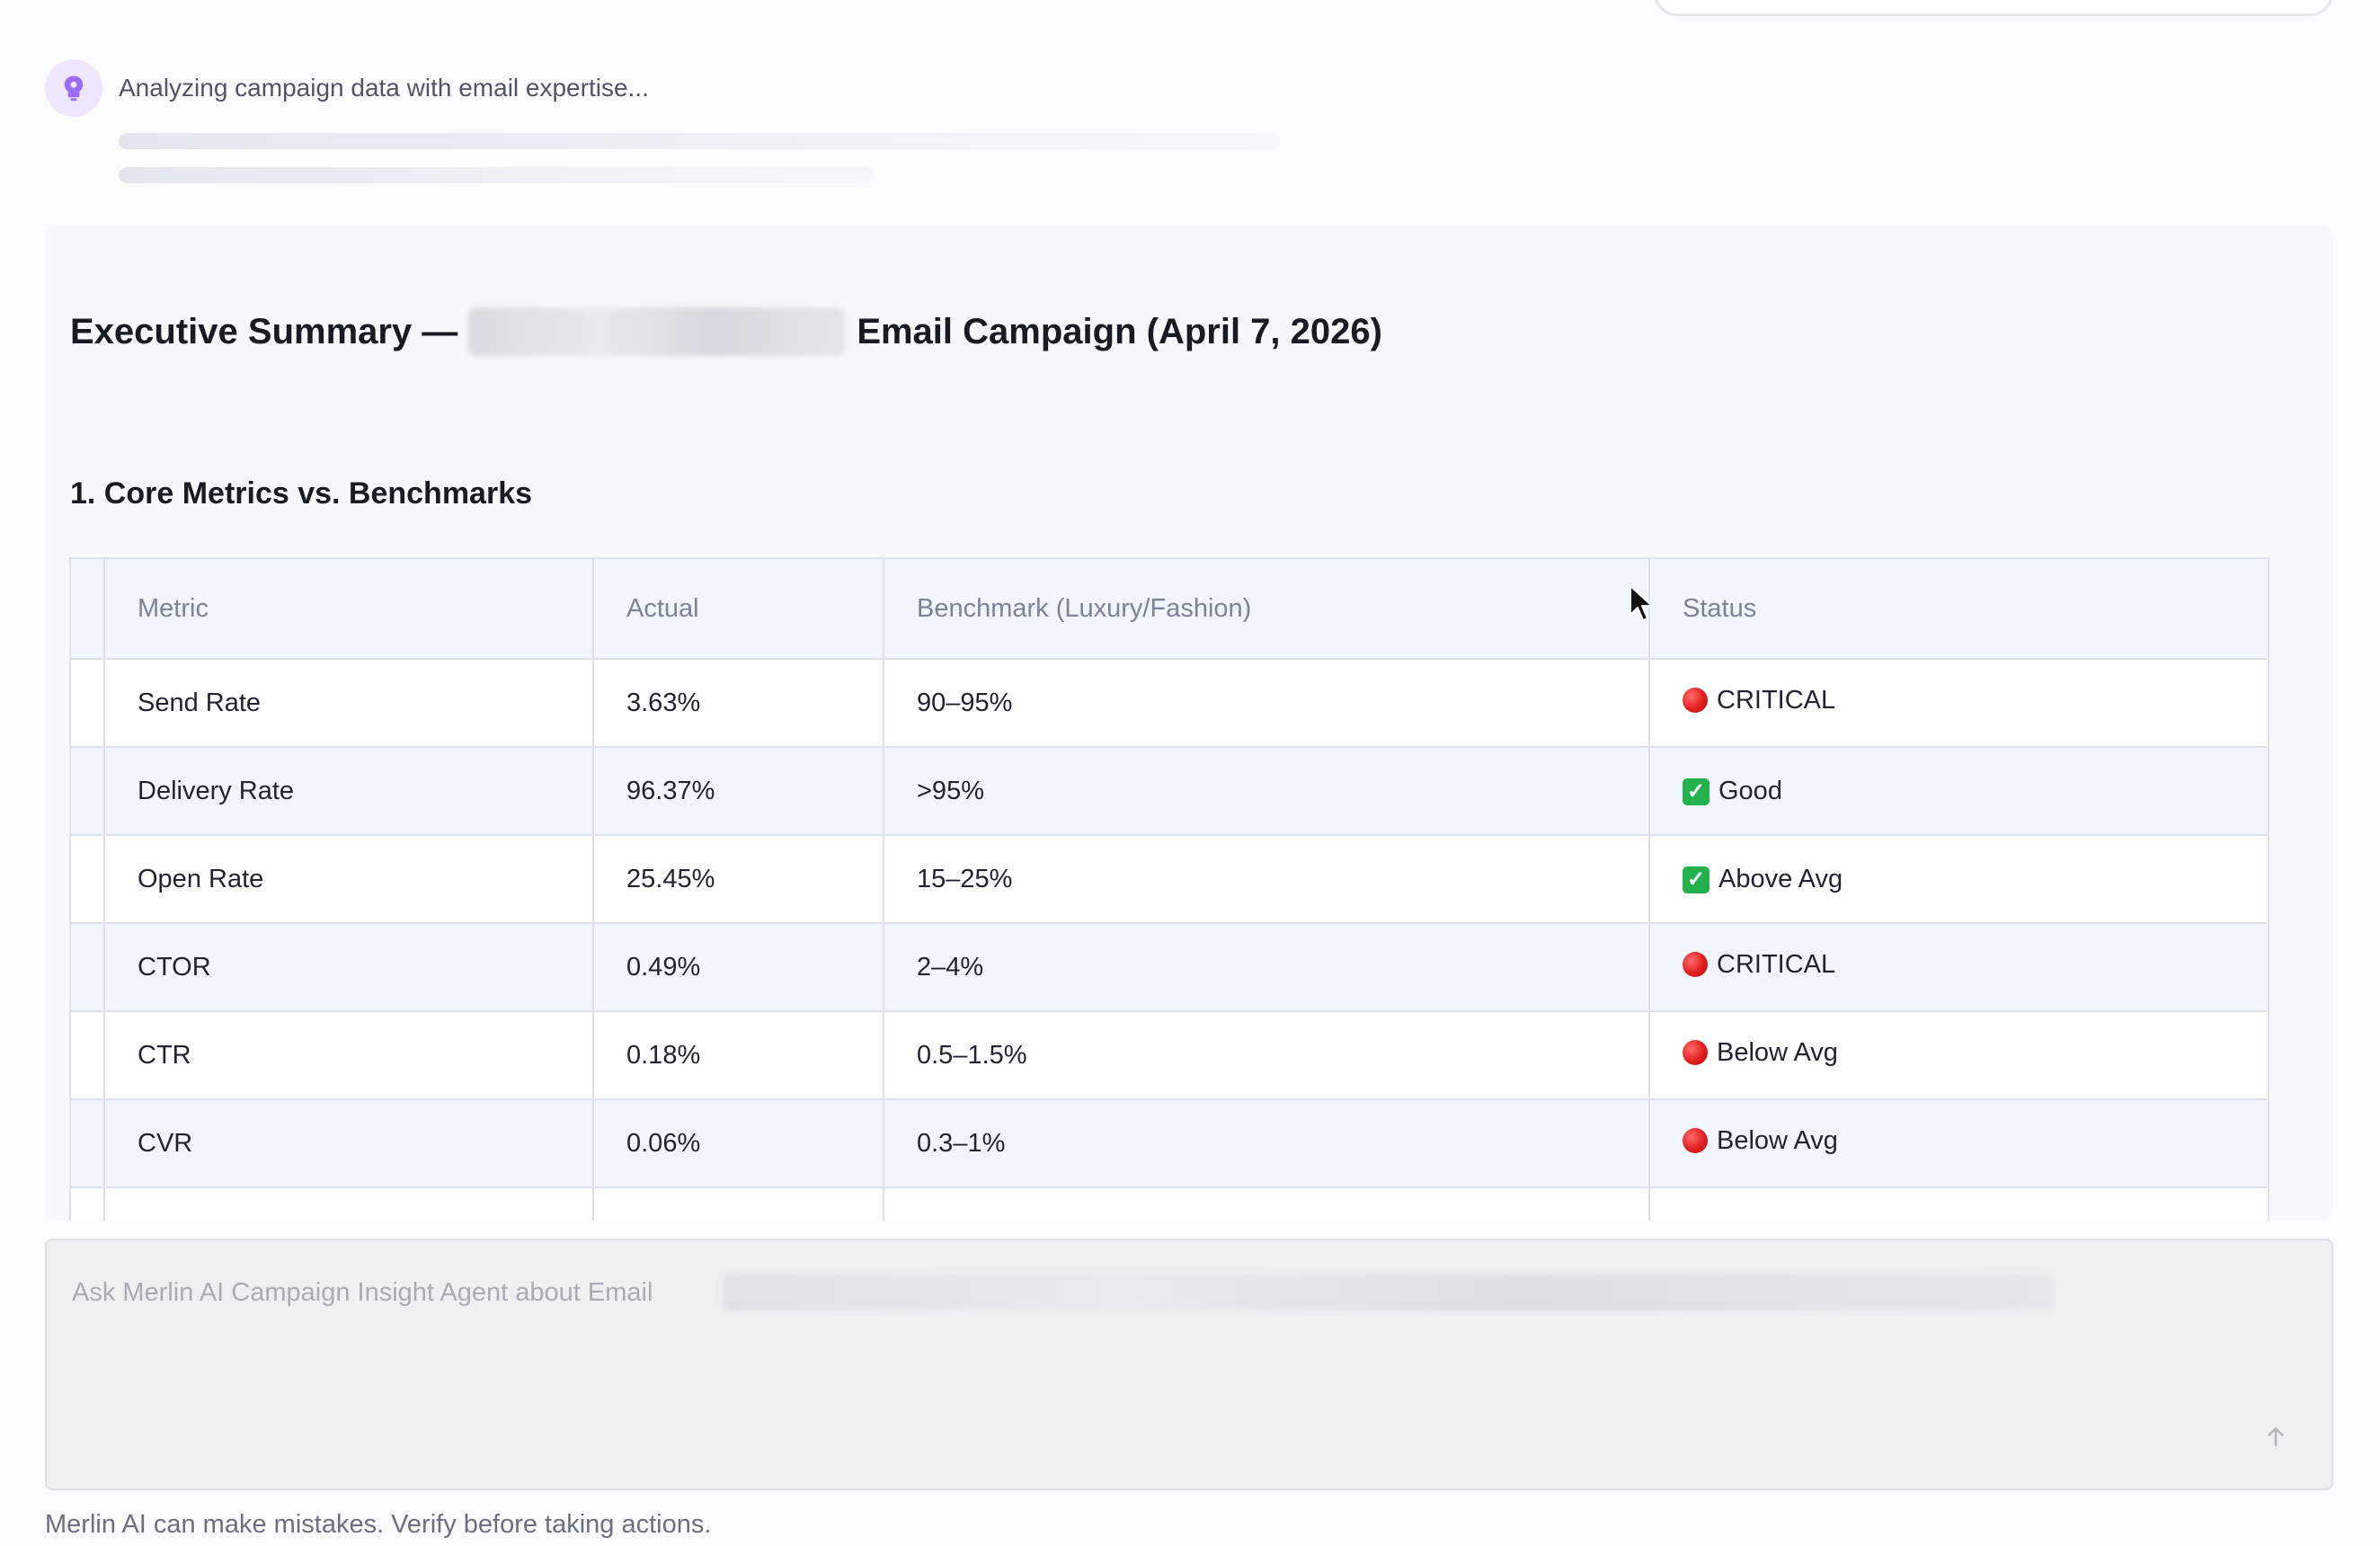  I want to click on metric-cell: Delivery Rate, so click(348, 791).